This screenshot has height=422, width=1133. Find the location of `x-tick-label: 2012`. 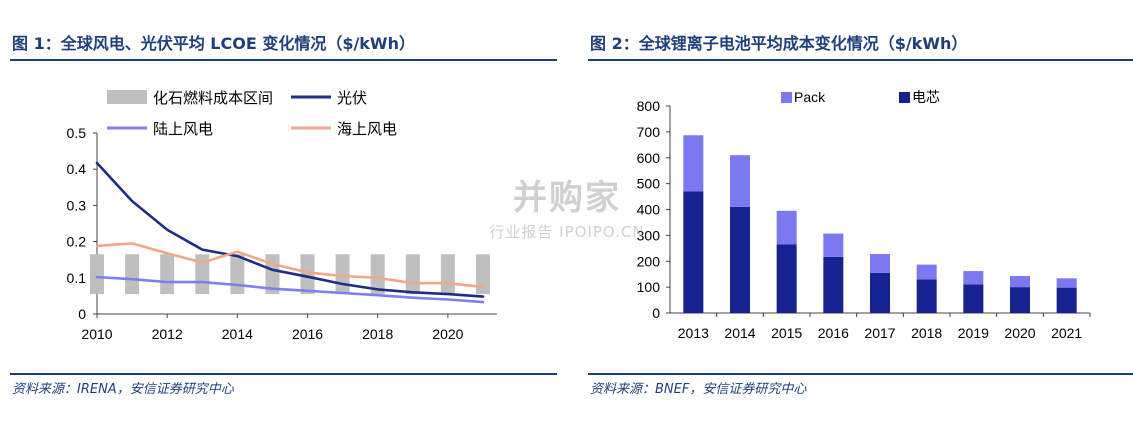

x-tick-label: 2012 is located at coordinates (167, 334).